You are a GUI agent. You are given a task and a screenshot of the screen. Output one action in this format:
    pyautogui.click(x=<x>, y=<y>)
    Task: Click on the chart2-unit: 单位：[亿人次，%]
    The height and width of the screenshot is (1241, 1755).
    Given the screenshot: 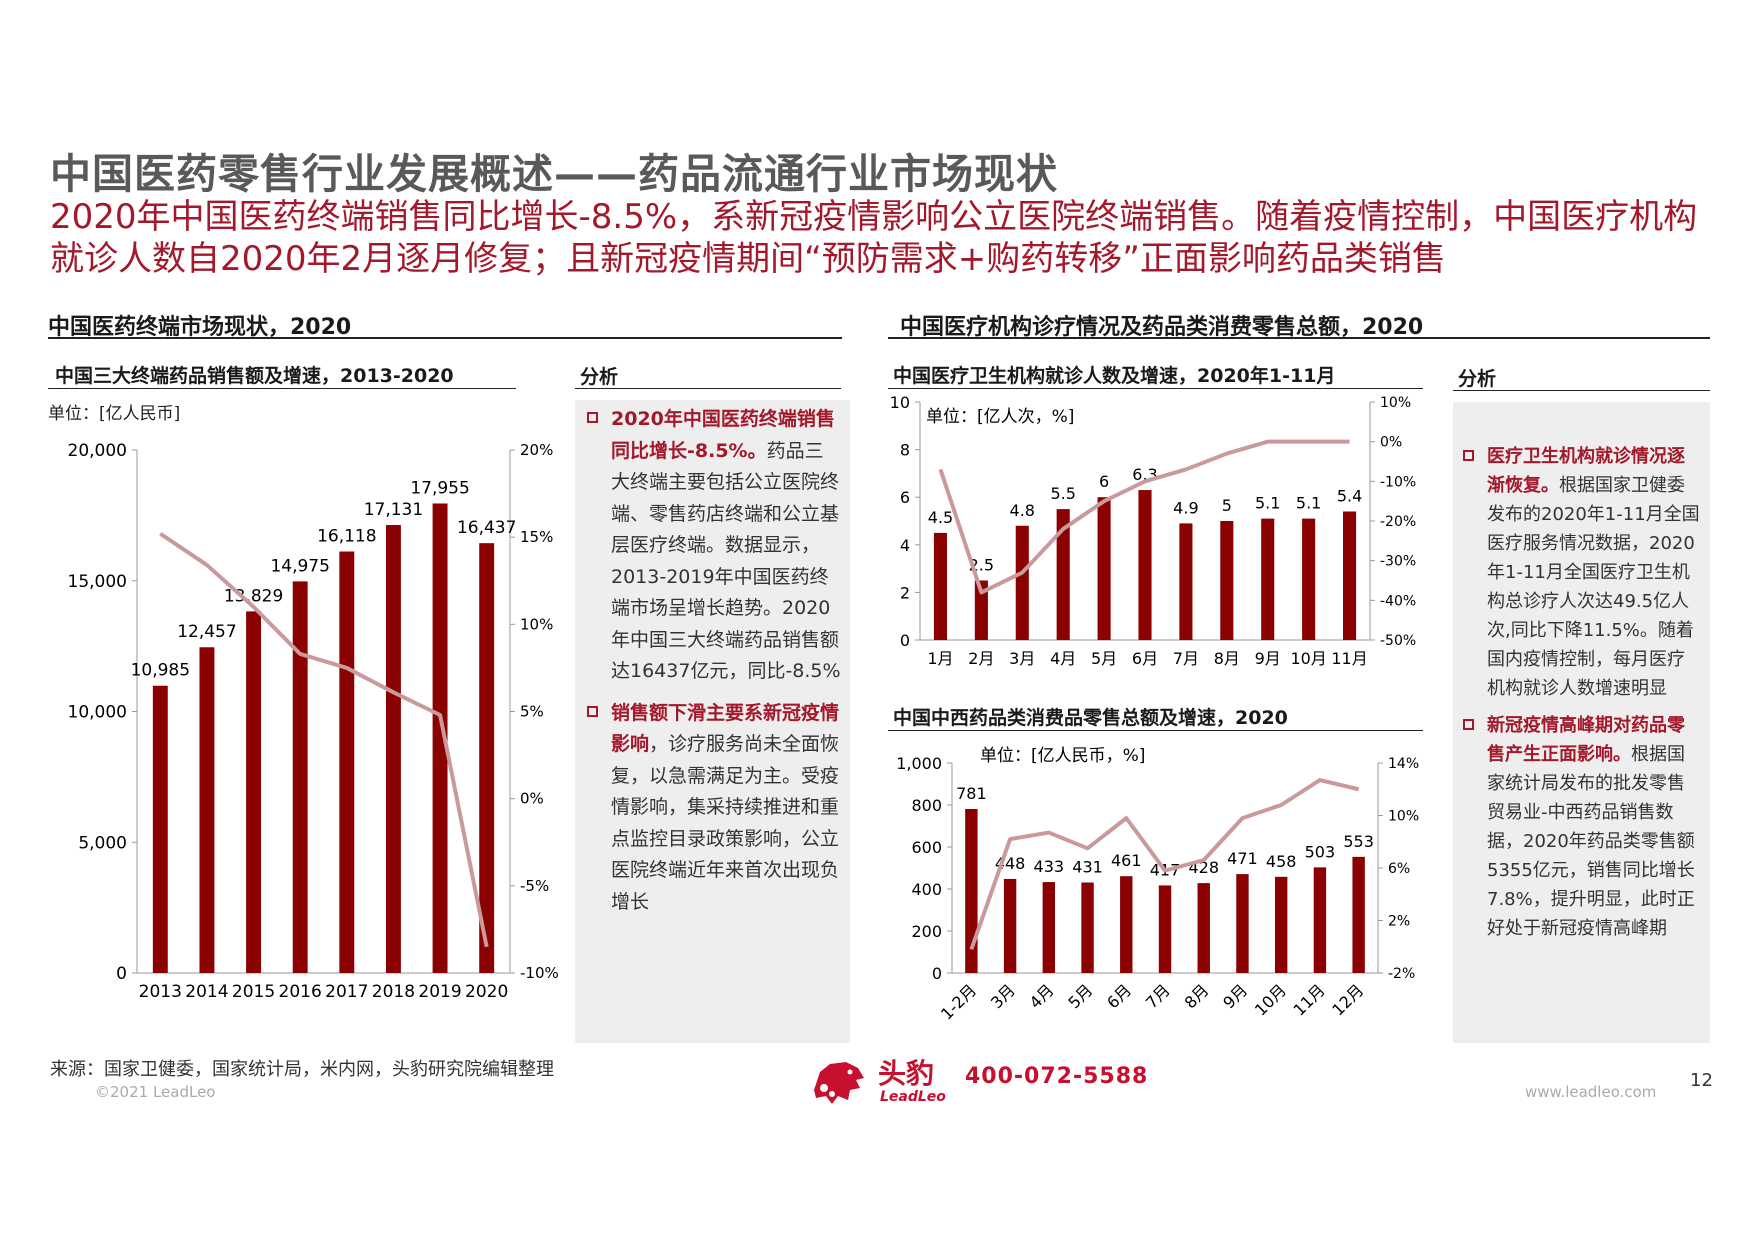 What is the action you would take?
    pyautogui.click(x=1000, y=417)
    